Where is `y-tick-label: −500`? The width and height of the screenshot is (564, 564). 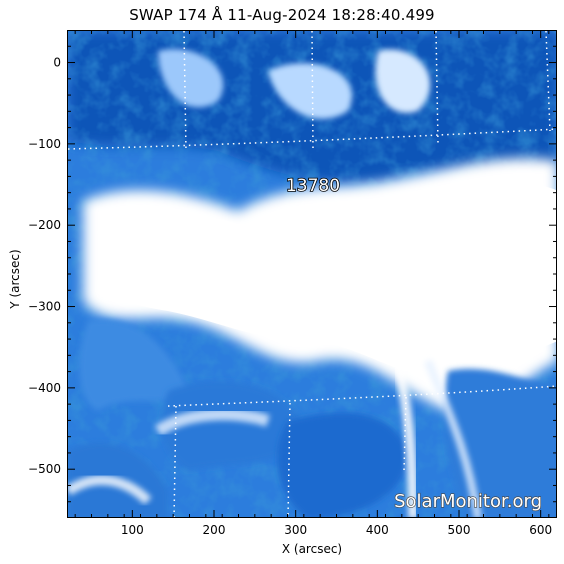 y-tick-label: −500 is located at coordinates (44, 469).